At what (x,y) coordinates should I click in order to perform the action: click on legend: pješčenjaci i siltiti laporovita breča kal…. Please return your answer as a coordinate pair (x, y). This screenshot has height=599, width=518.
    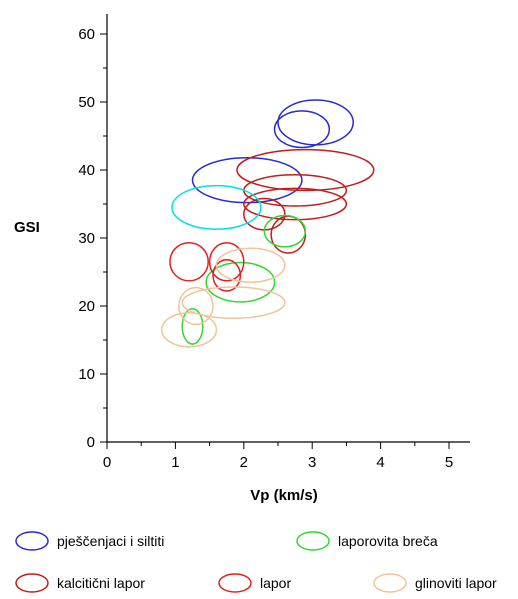
    Looking at the image, I should click on (256, 562).